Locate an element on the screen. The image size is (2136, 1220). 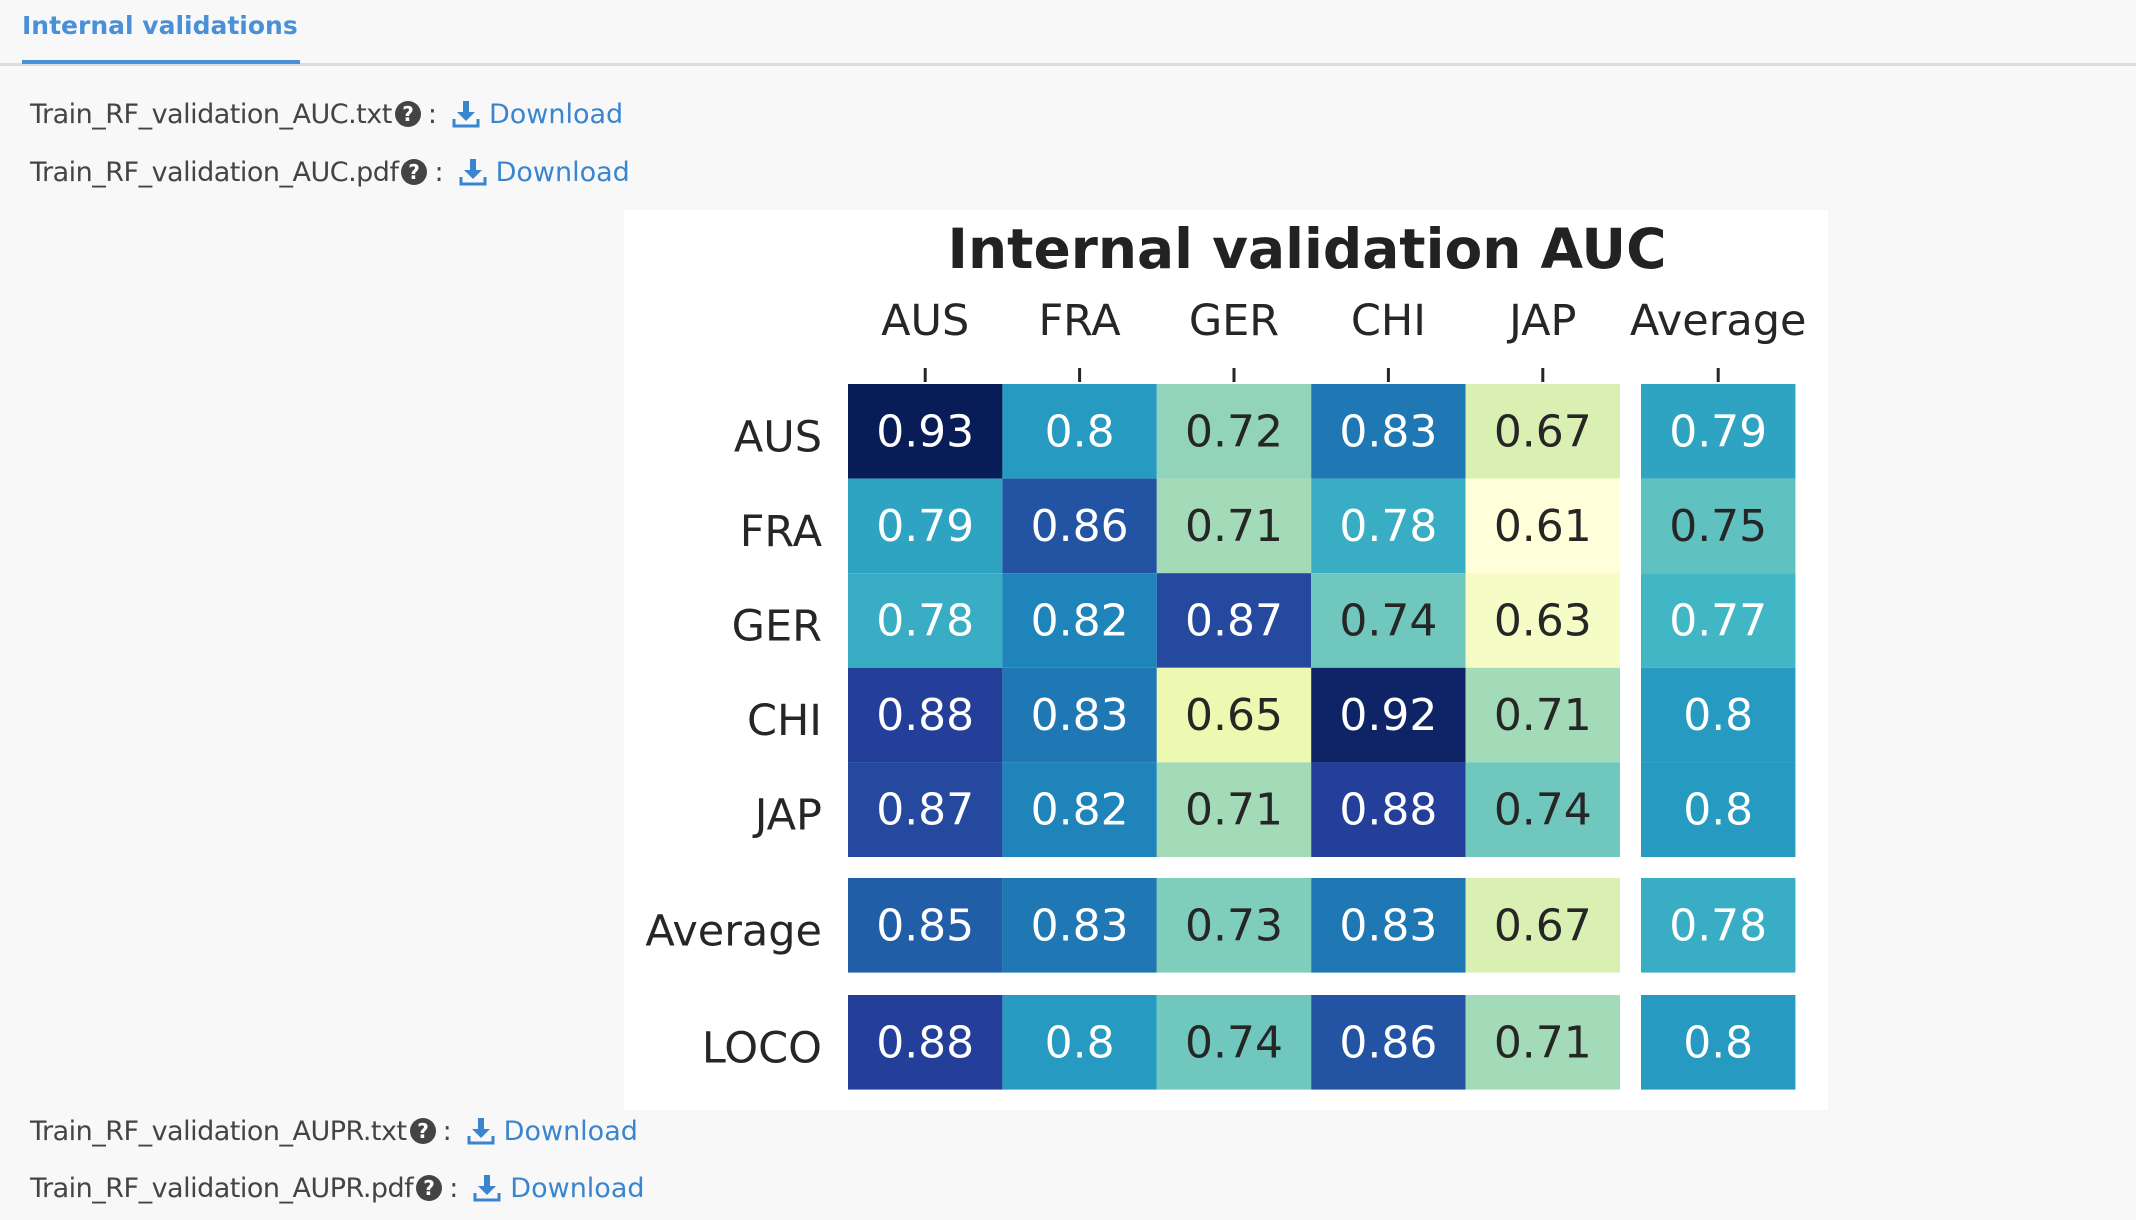
average-cell-label: 0.67 is located at coordinates (1543, 925).